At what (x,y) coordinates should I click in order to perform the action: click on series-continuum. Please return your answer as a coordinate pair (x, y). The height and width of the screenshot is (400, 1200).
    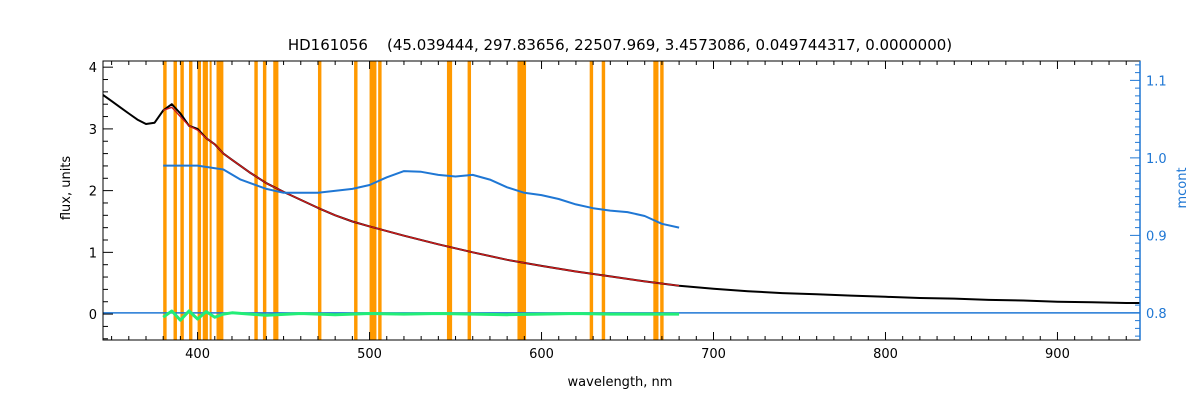
    Looking at the image, I should click on (421, 196).